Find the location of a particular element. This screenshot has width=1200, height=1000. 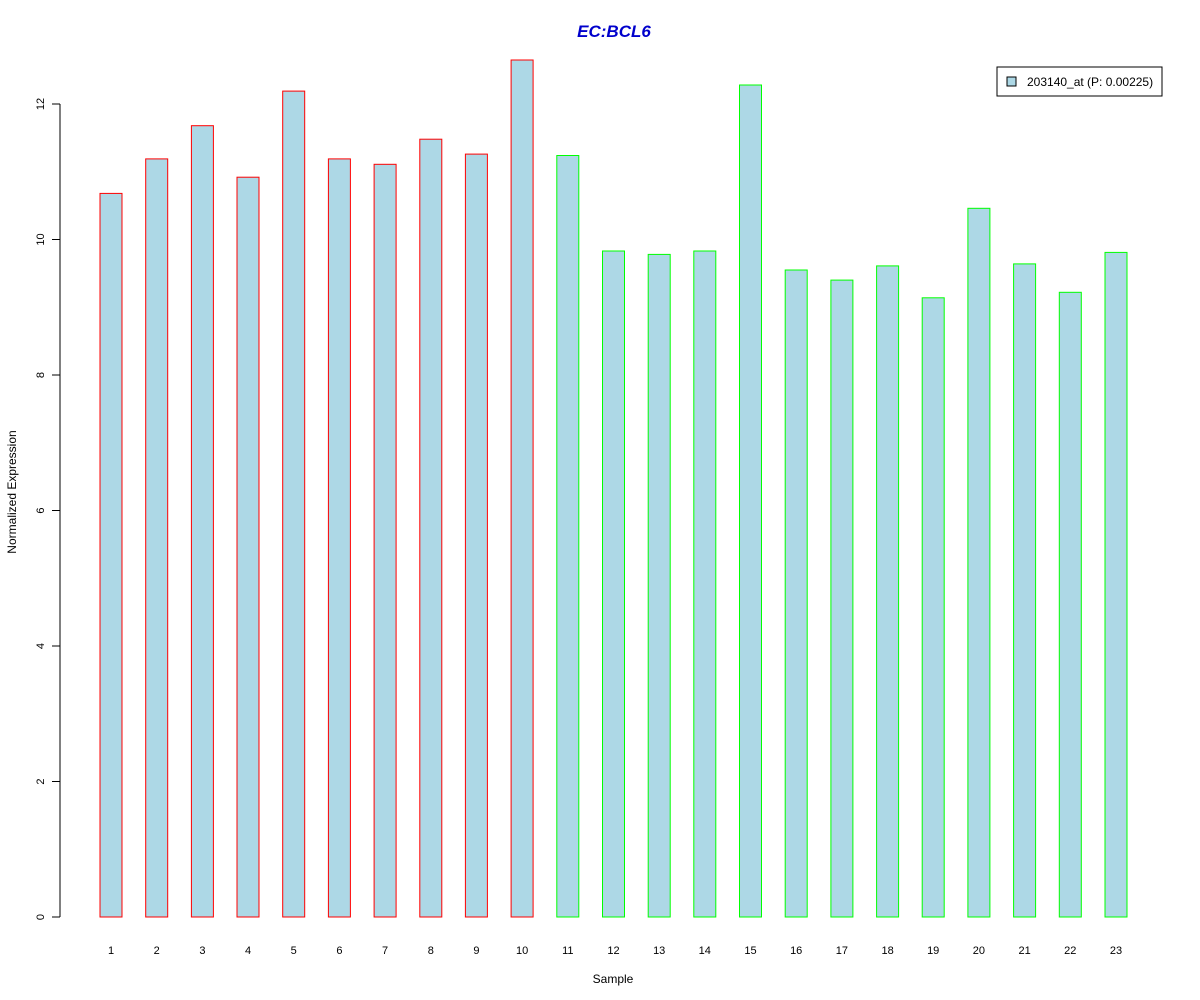

y-tick-label: 2 is located at coordinates (41, 781).